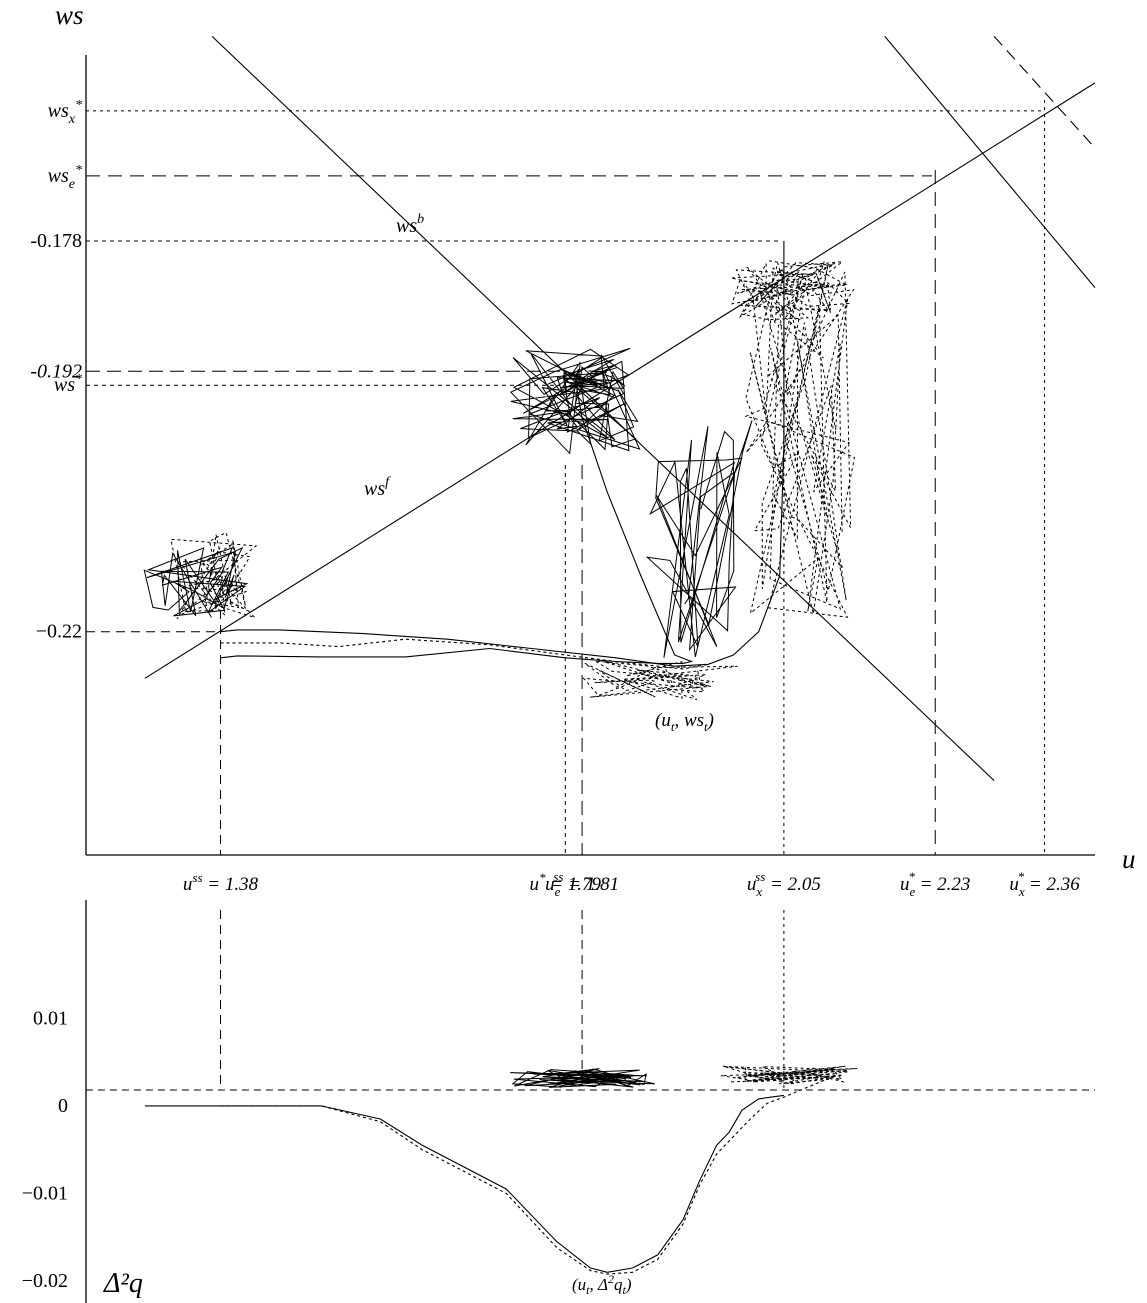 This screenshot has height=1303, width=1147. Describe the element at coordinates (591, 381) in the screenshot. I see `cluster-mid-core` at that location.